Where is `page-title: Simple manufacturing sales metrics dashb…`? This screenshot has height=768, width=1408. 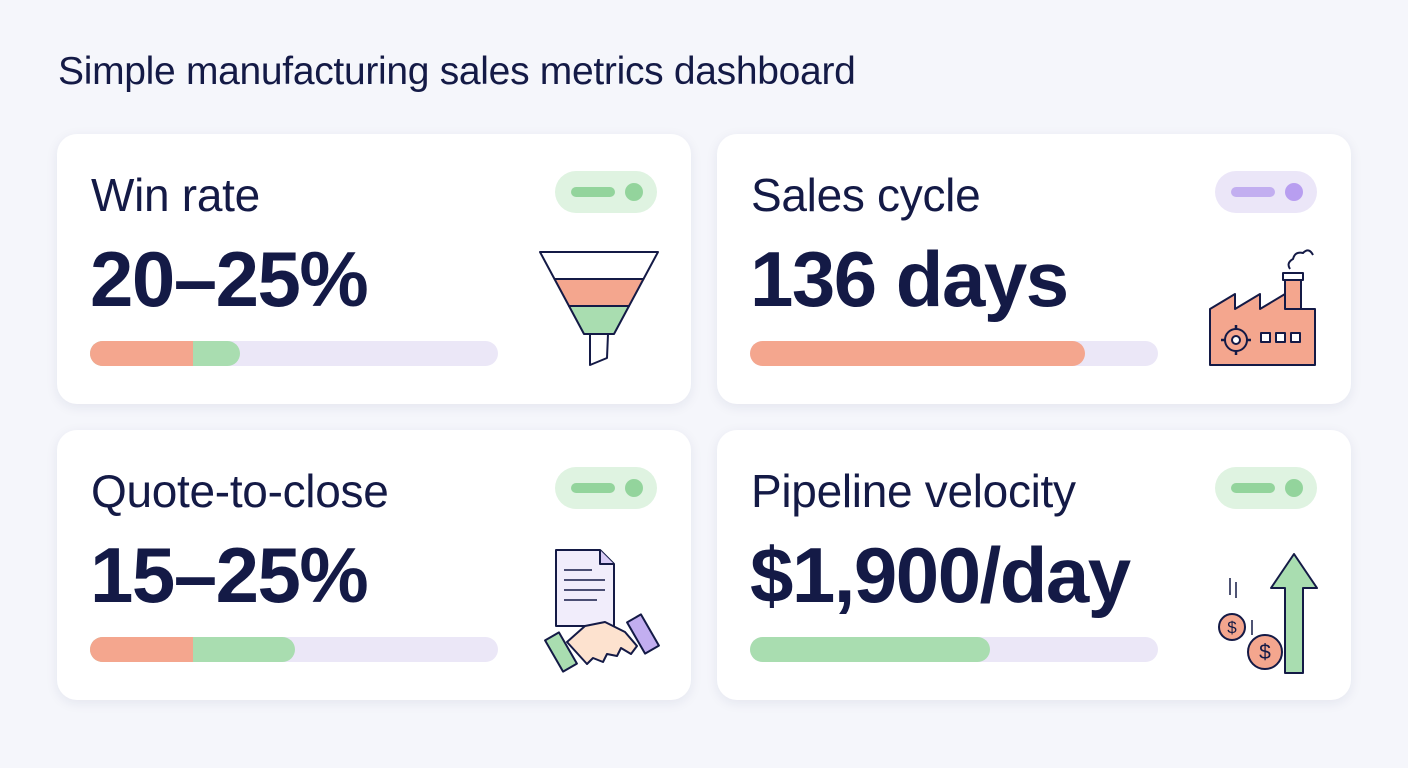
page-title: Simple manufacturing sales metrics dashb… is located at coordinates (457, 71).